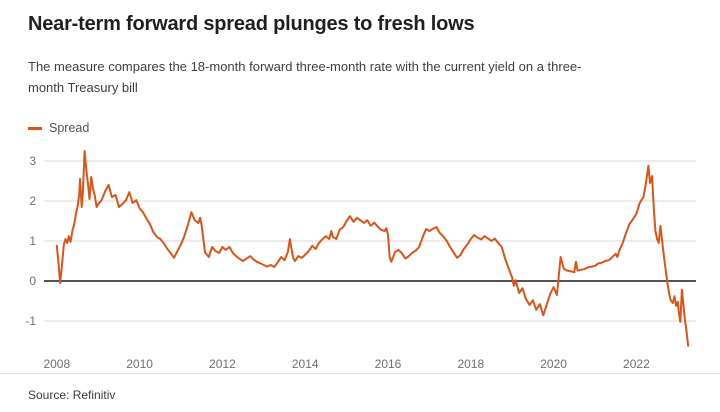  I want to click on y-tick-label: 0, so click(32, 281).